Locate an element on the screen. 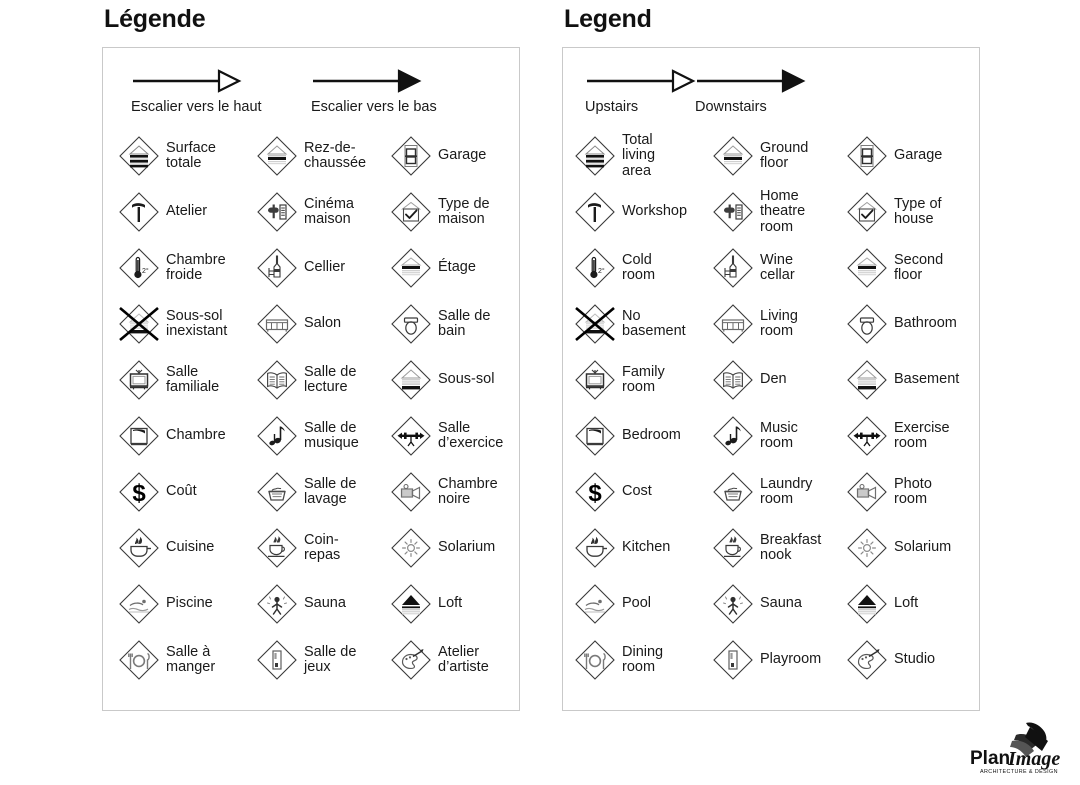 This screenshot has height=785, width=1080. legend-entry: Family room is located at coordinates (643, 380).